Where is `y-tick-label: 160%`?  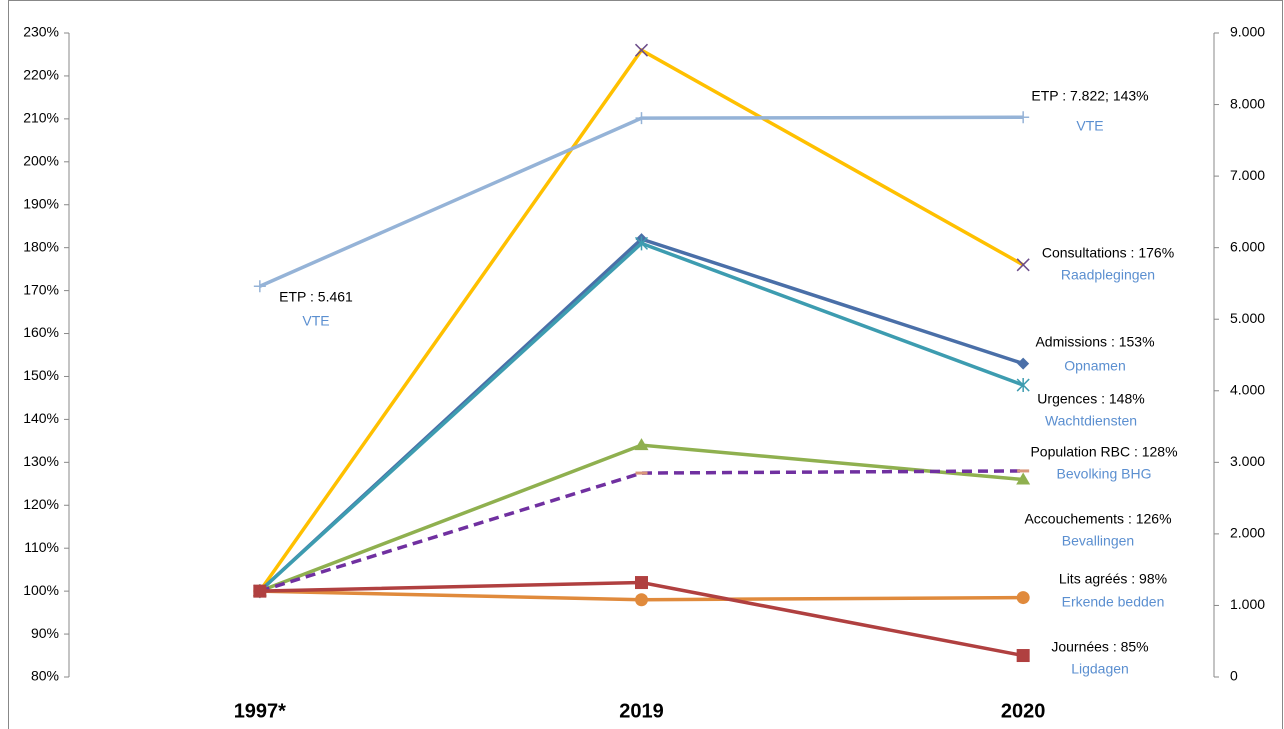
y-tick-label: 160% is located at coordinates (41, 332).